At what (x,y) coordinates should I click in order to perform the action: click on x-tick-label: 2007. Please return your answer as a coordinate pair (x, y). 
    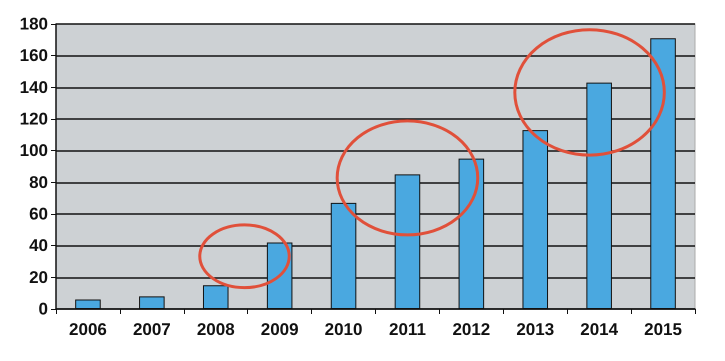
    Looking at the image, I should click on (151, 329).